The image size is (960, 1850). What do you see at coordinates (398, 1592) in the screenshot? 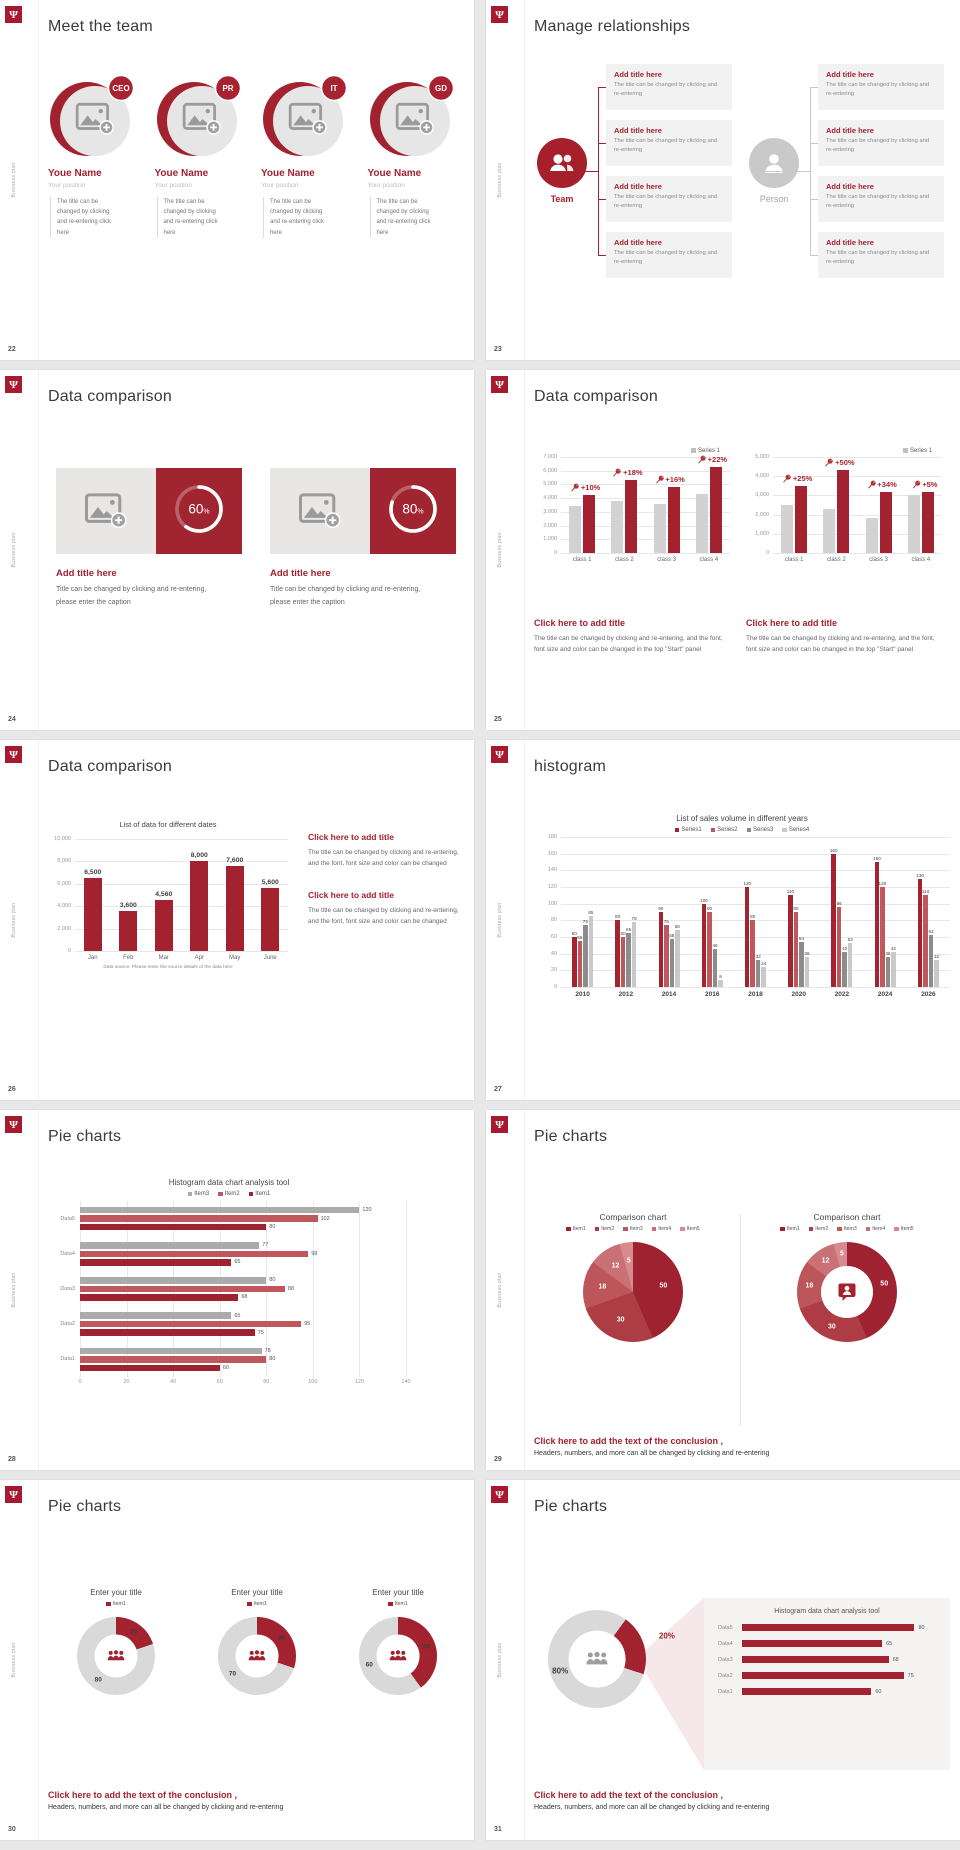
I see `chart-title: Enter your title` at bounding box center [398, 1592].